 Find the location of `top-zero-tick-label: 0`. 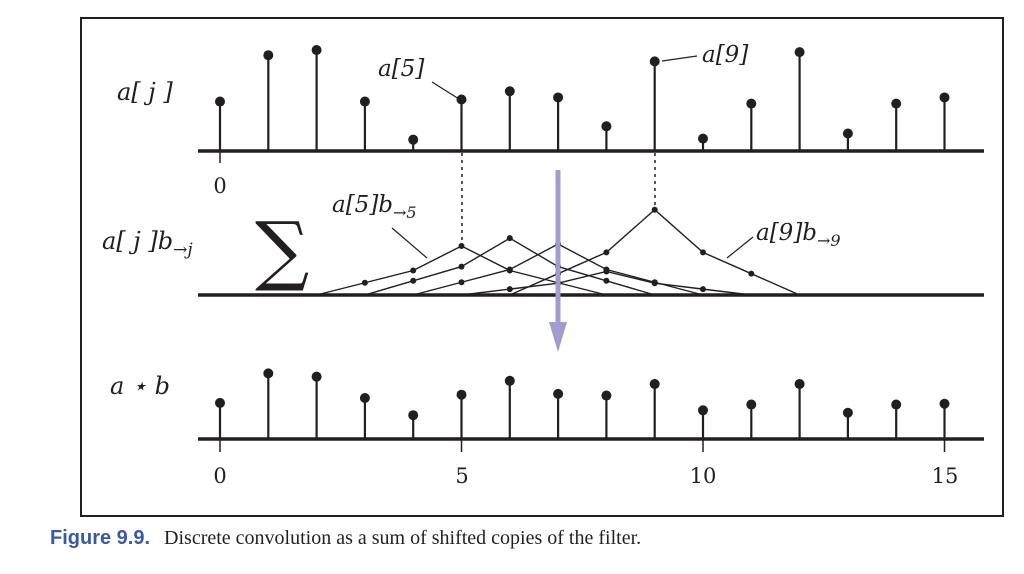

top-zero-tick-label: 0 is located at coordinates (219, 186).